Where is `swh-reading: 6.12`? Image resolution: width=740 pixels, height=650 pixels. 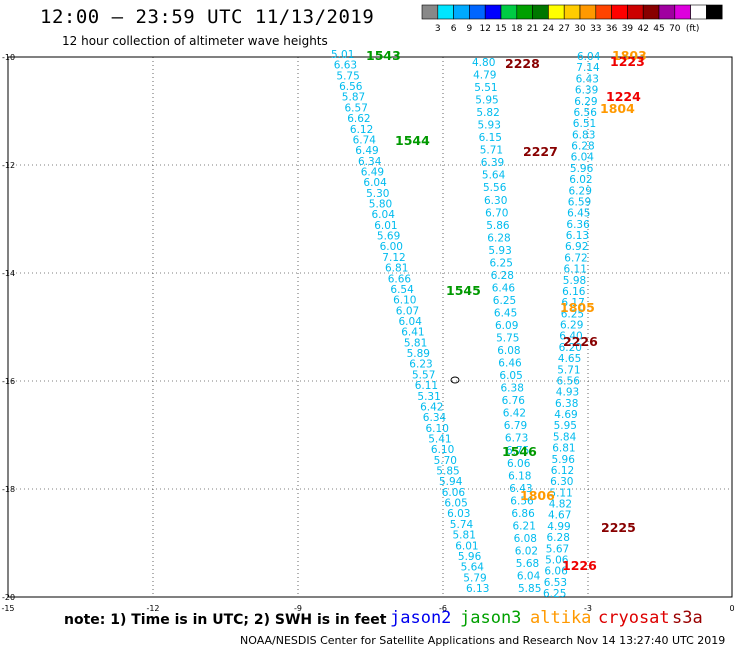 swh-reading: 6.12 is located at coordinates (562, 471).